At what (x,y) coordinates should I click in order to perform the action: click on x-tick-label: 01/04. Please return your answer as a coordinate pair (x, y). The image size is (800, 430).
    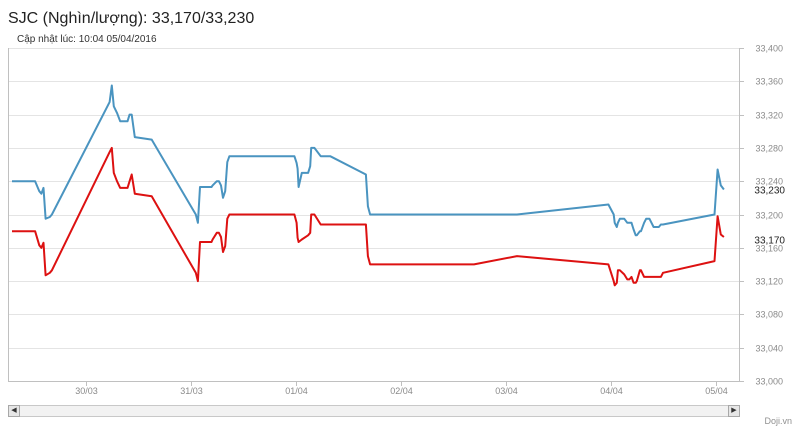
    Looking at the image, I should click on (296, 391).